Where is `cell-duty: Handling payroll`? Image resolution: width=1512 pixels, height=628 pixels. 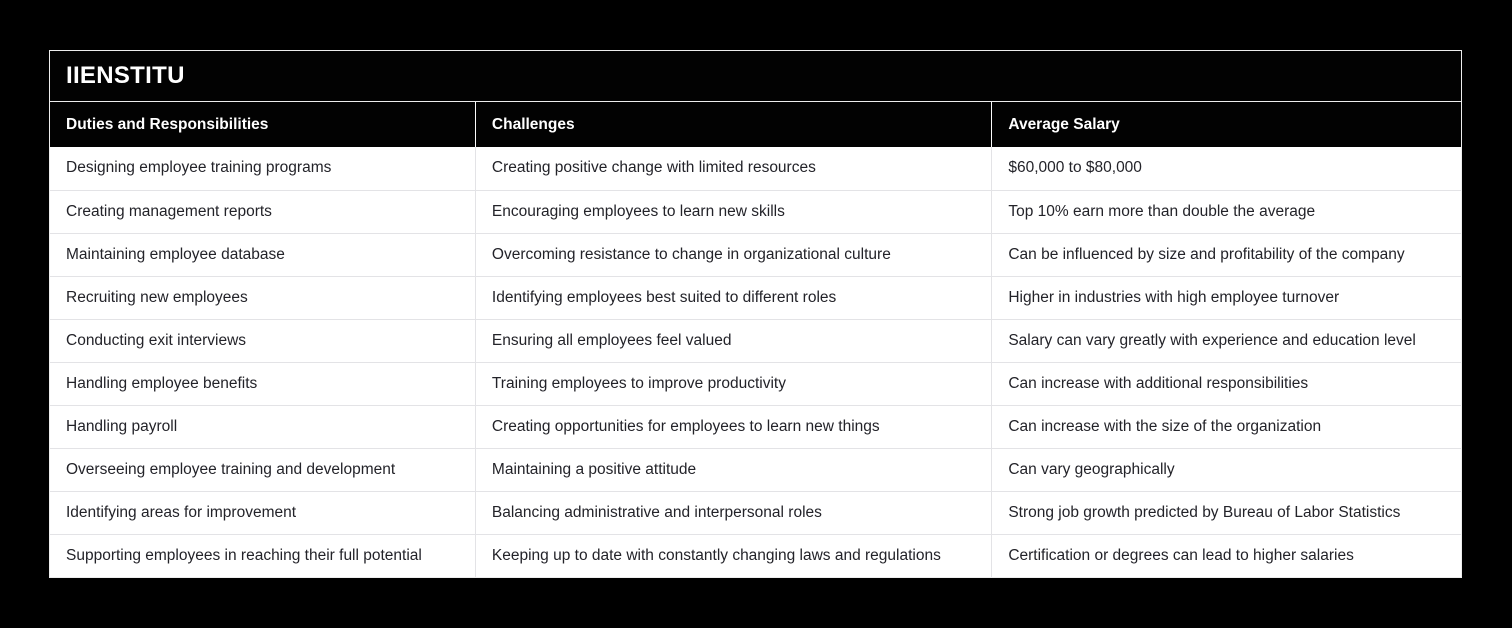
cell-duty: Handling payroll is located at coordinates (263, 426).